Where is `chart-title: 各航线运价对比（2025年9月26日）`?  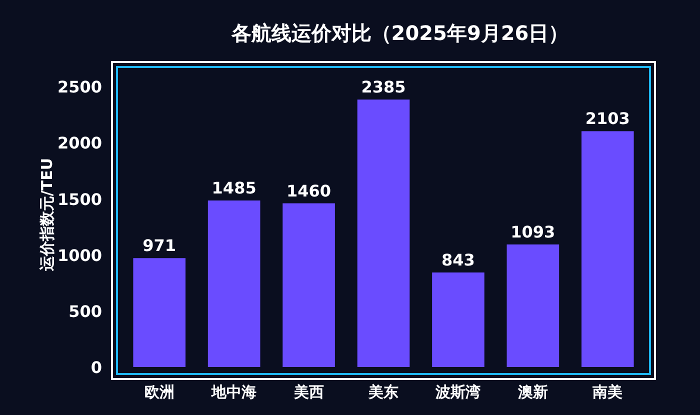 chart-title: 各航线运价对比（2025年9月26日） is located at coordinates (399, 33).